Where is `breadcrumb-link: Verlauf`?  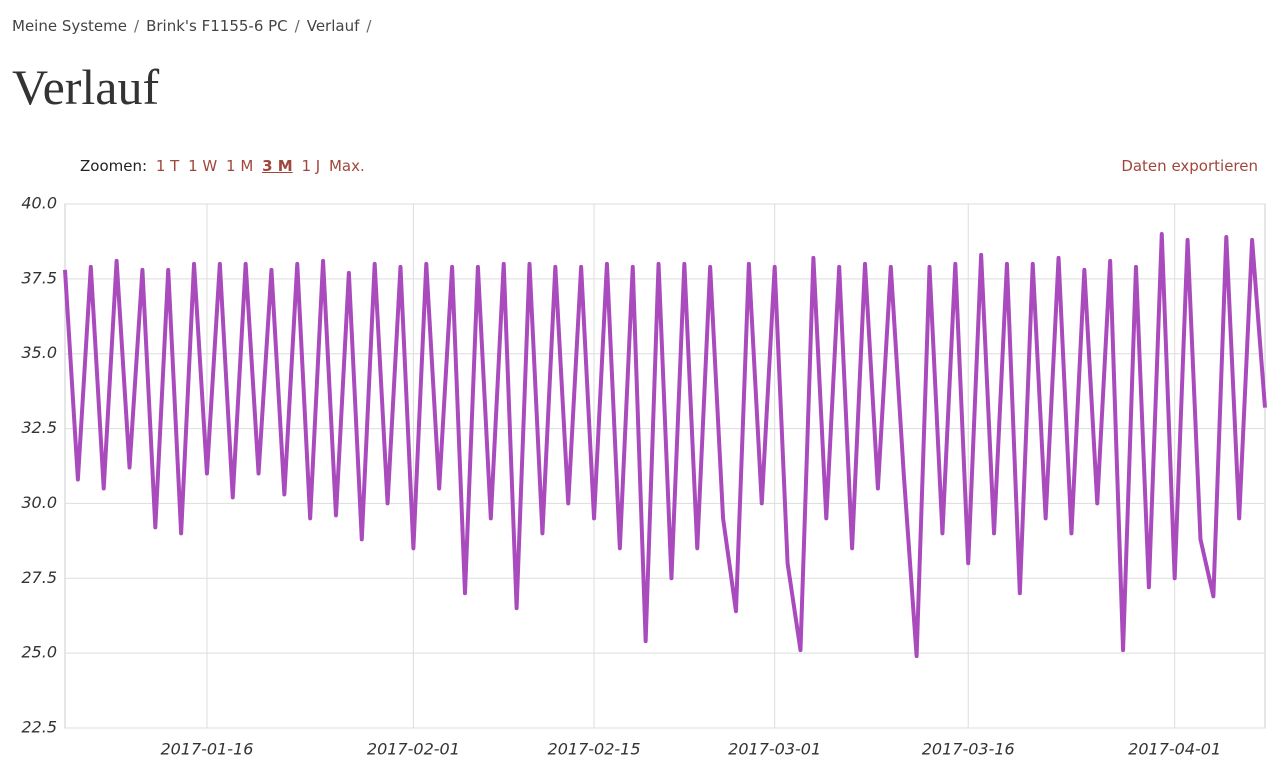 breadcrumb-link: Verlauf is located at coordinates (333, 26).